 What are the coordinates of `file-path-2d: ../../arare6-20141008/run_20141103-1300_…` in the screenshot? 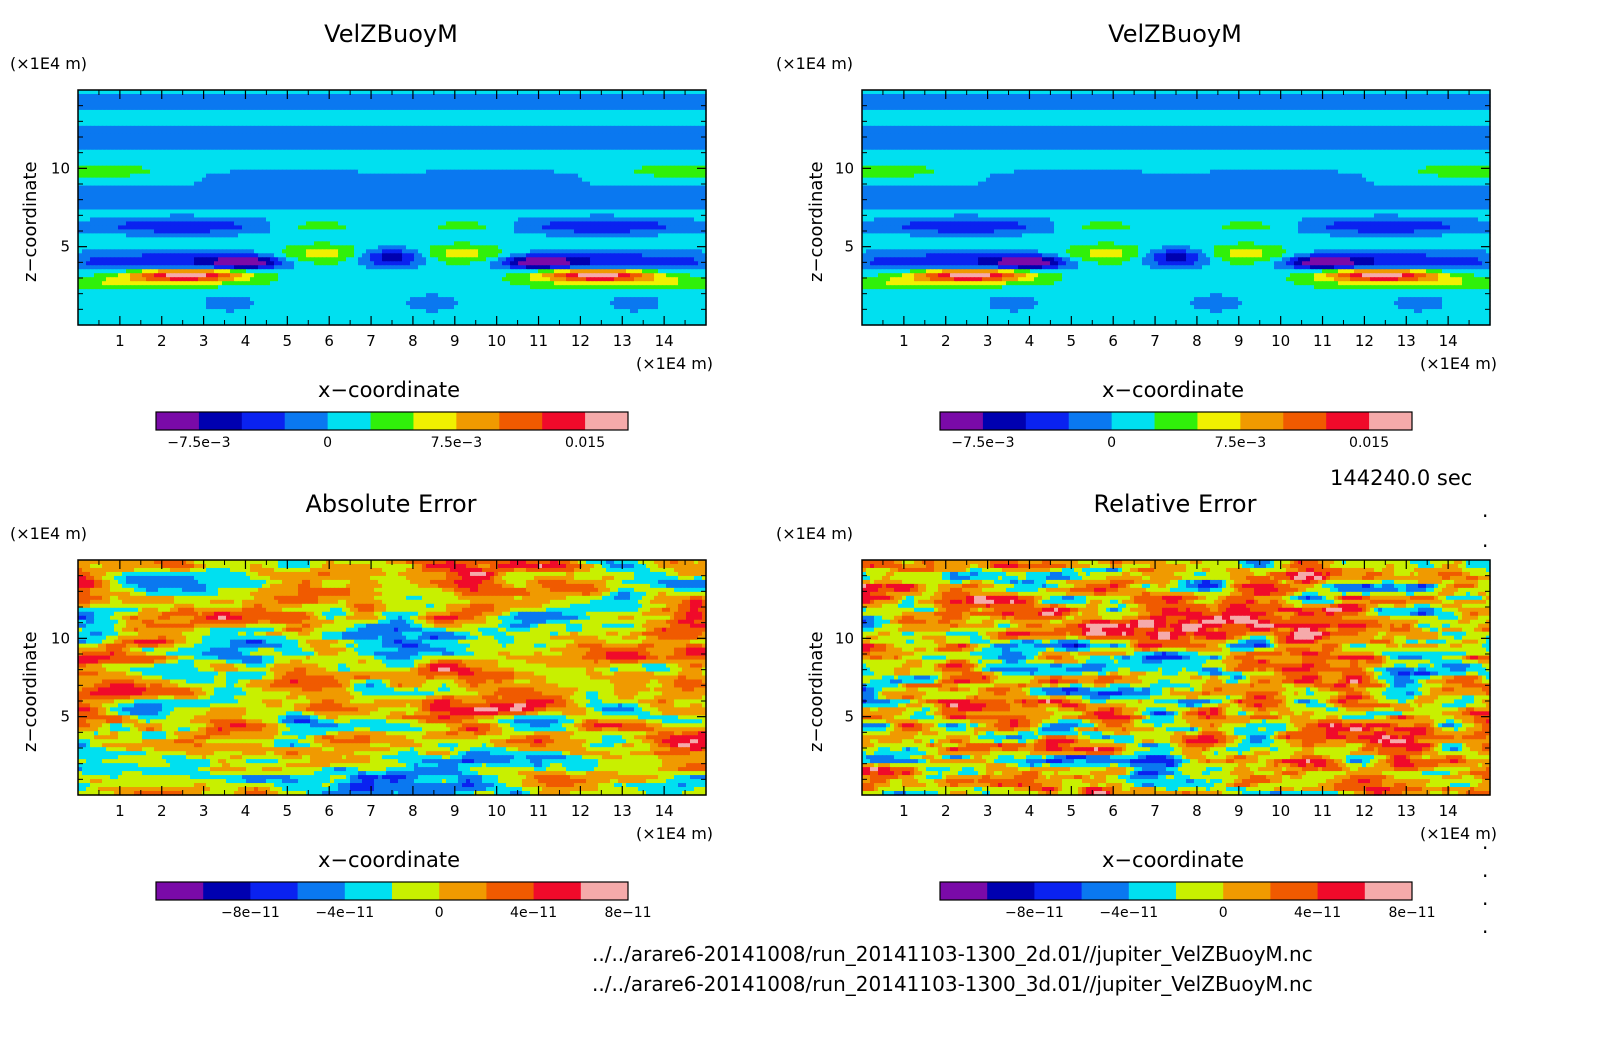 It's located at (952, 954).